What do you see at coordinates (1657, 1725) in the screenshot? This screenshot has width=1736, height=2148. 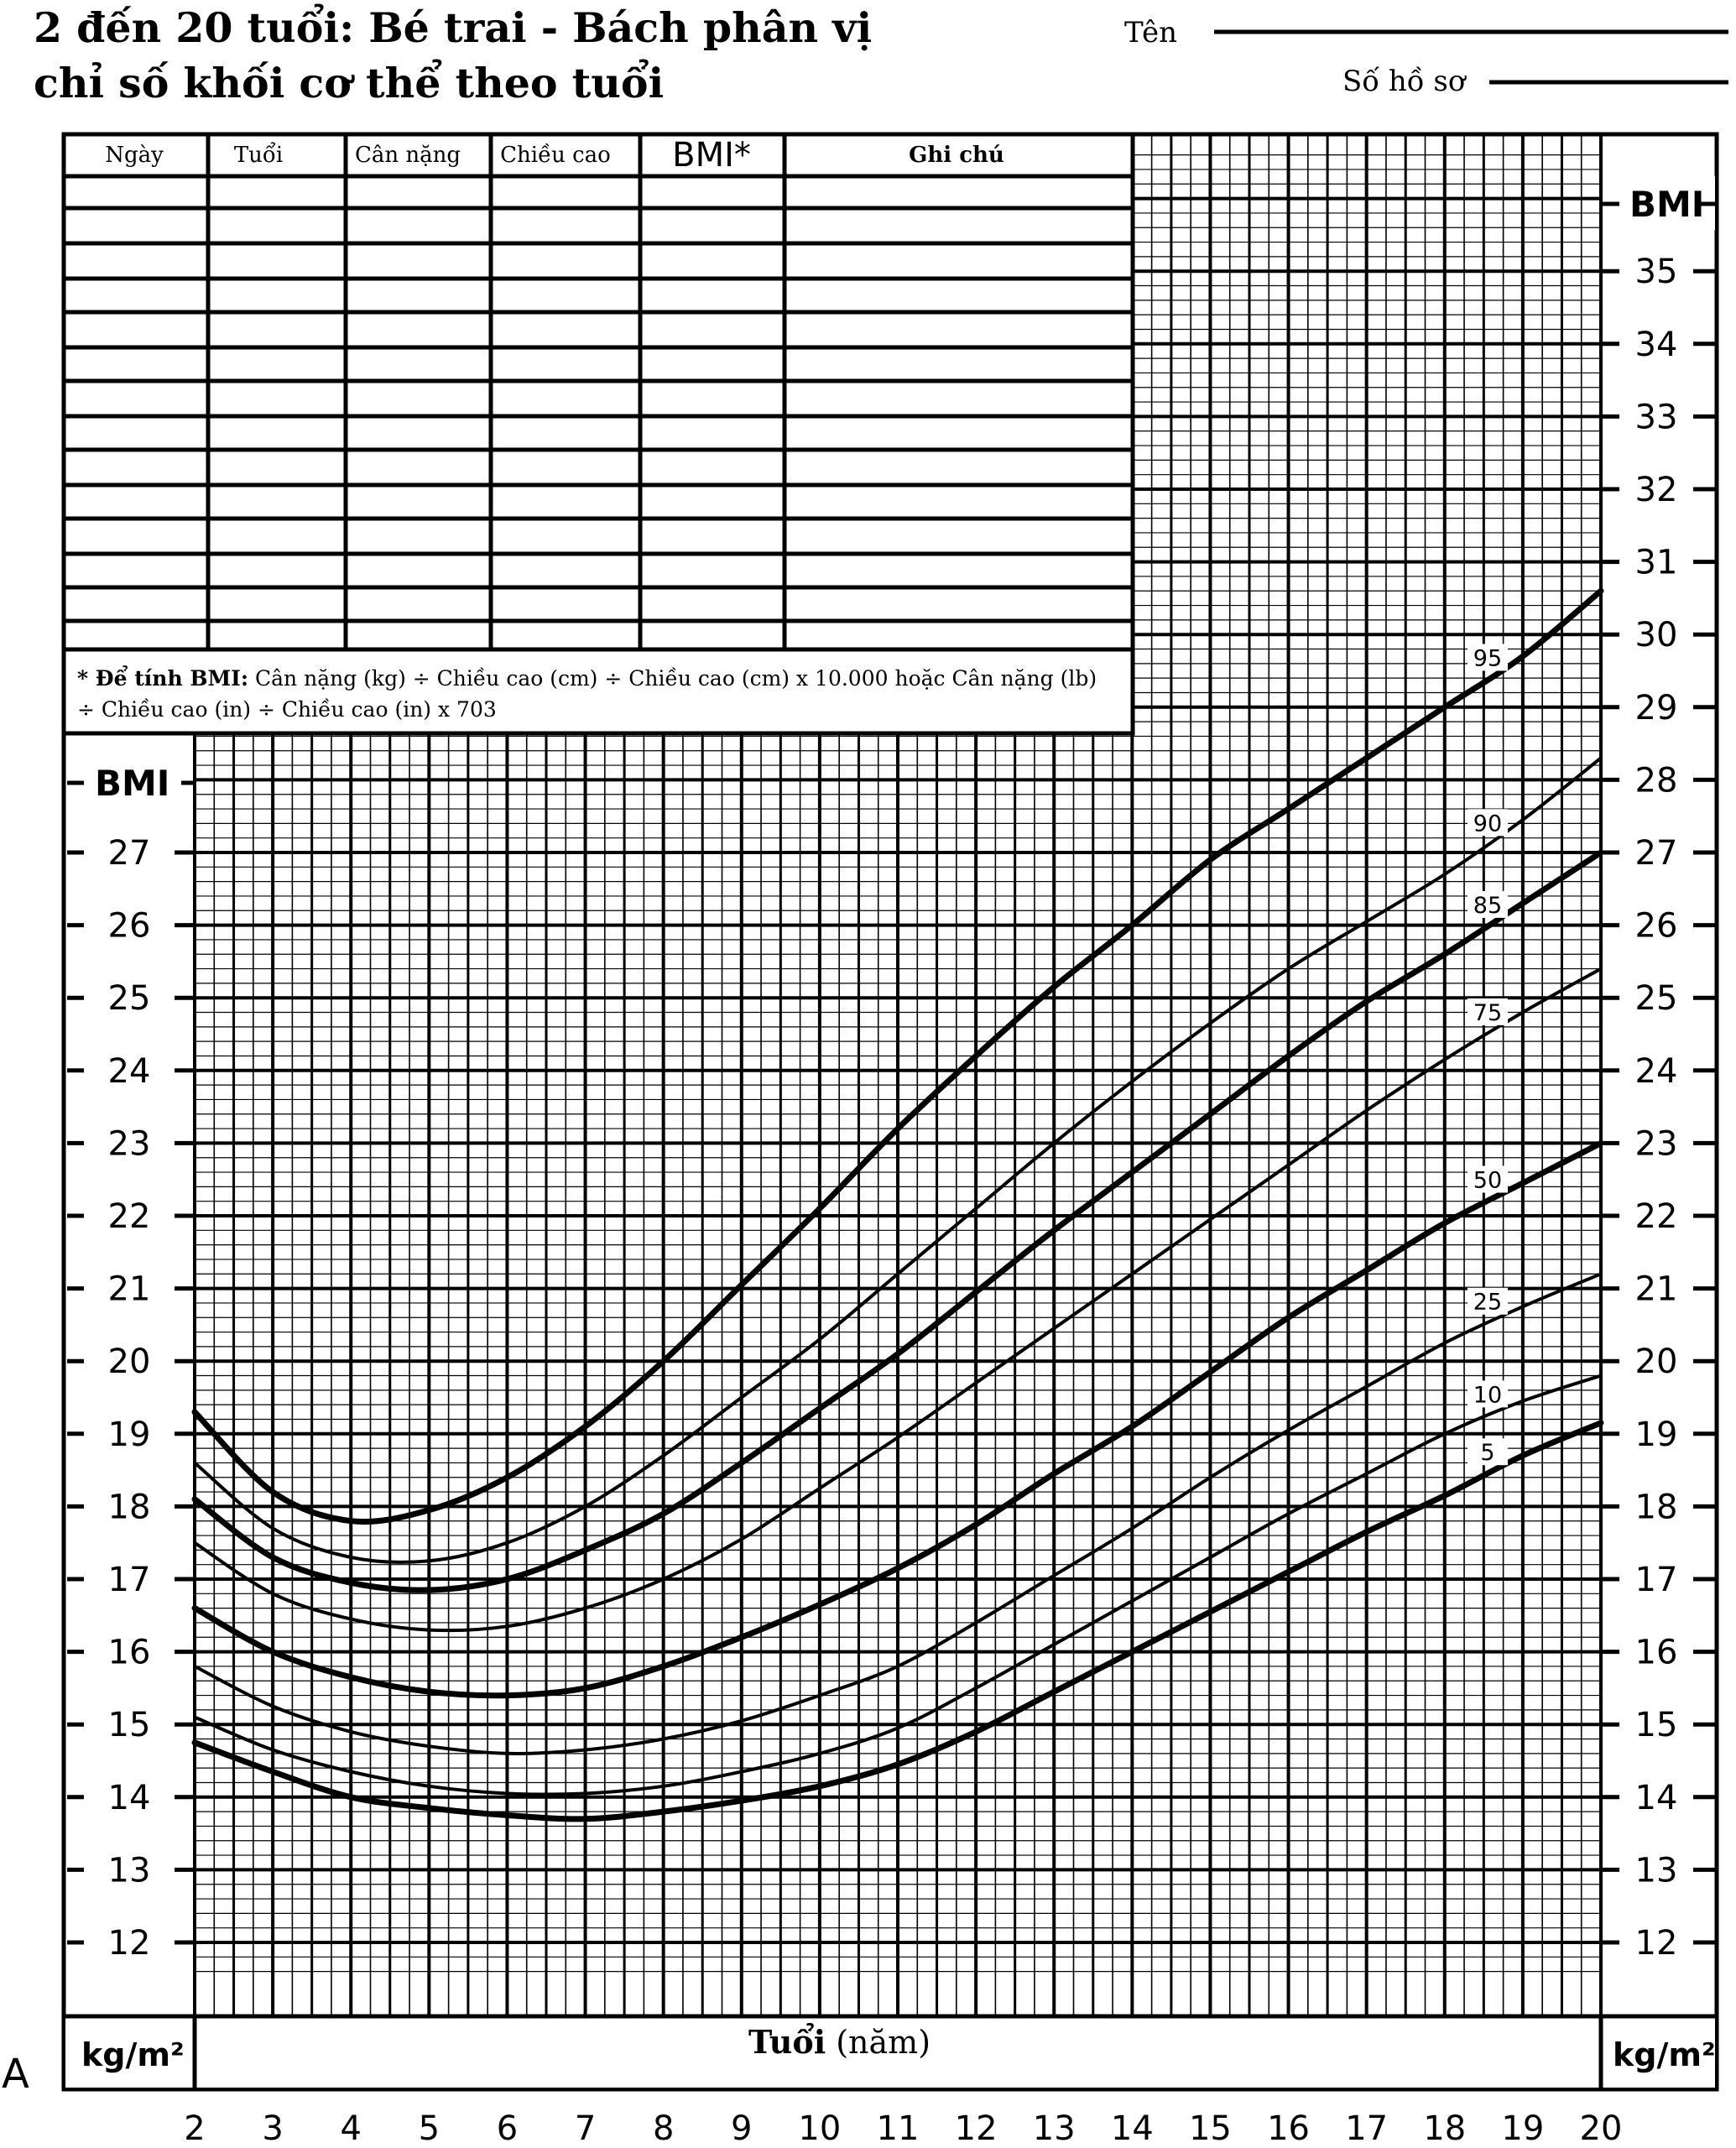 I see `right-tick-label: 15` at bounding box center [1657, 1725].